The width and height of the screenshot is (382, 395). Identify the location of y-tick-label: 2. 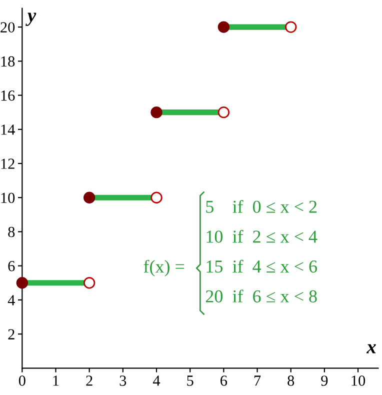
(11, 334).